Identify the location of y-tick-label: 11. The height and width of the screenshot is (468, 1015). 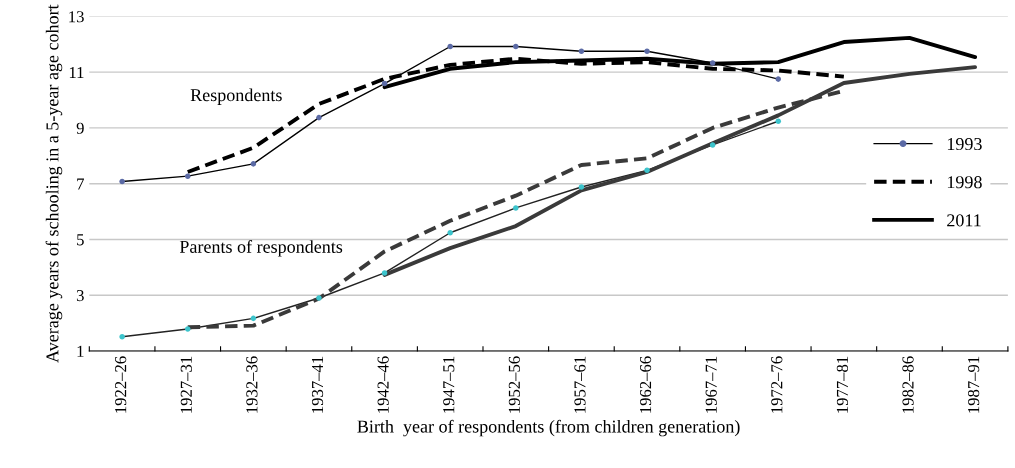
(76, 72).